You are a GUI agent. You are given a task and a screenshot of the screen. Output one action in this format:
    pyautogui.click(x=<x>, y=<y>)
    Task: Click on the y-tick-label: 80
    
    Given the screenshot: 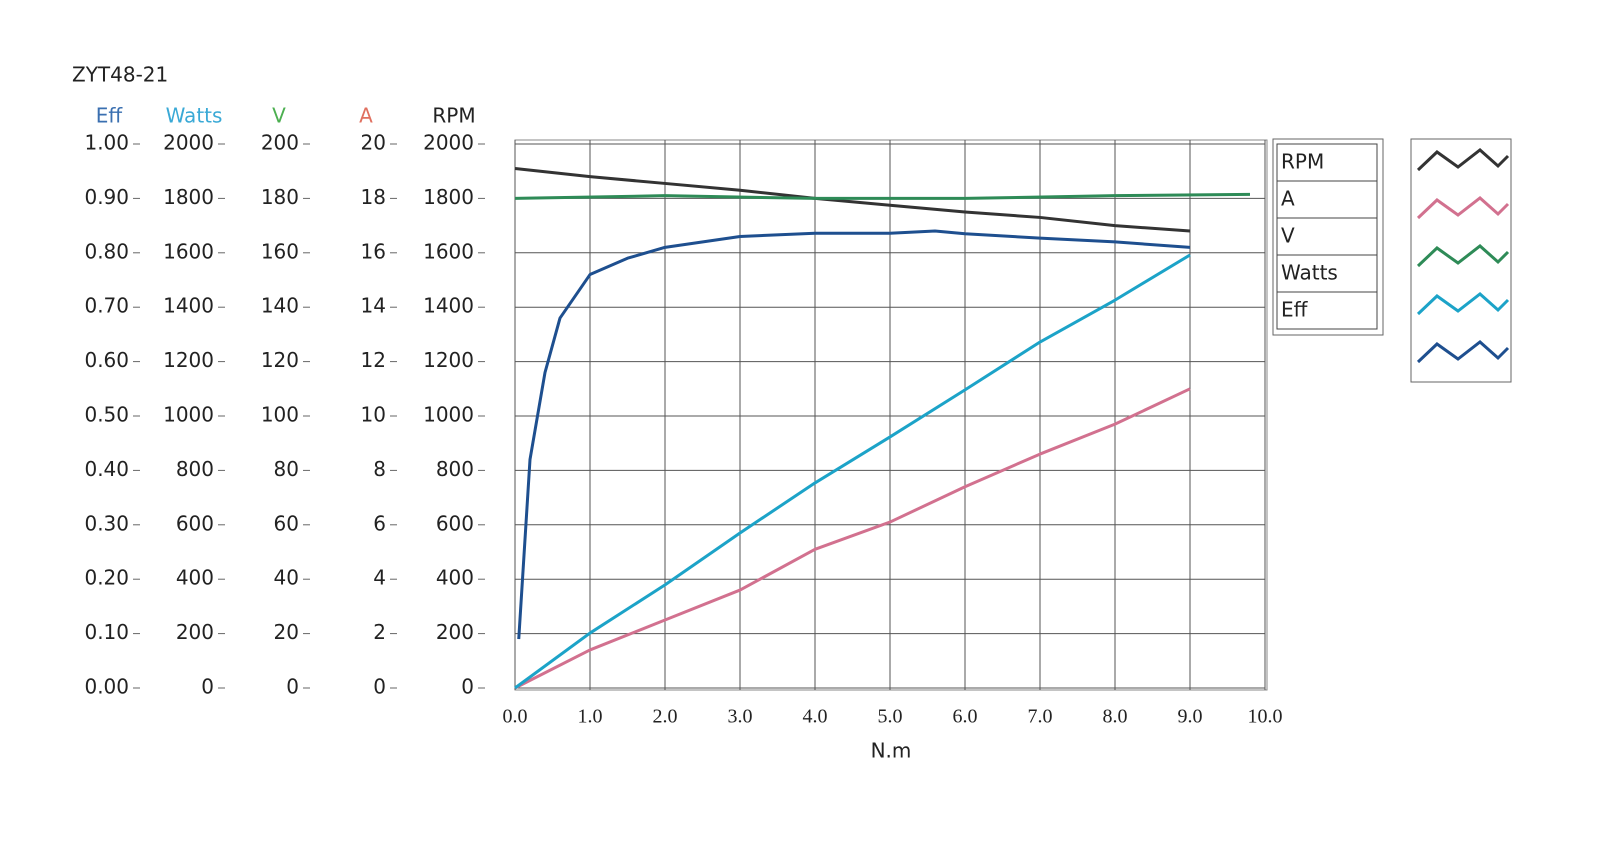 What is the action you would take?
    pyautogui.click(x=286, y=469)
    